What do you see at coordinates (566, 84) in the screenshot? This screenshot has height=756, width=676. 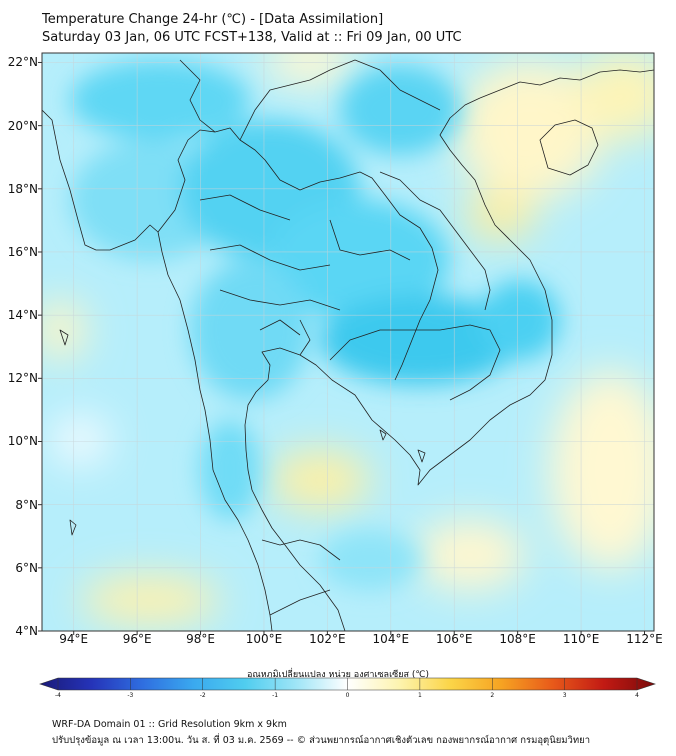 I see `coastline-china-south` at bounding box center [566, 84].